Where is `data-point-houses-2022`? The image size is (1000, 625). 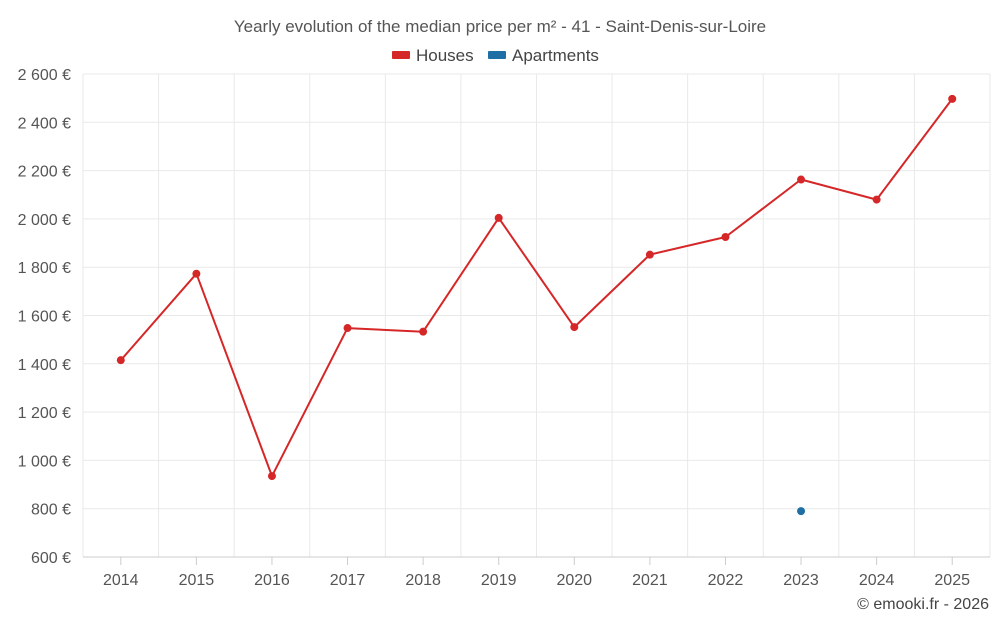 data-point-houses-2022 is located at coordinates (725, 237).